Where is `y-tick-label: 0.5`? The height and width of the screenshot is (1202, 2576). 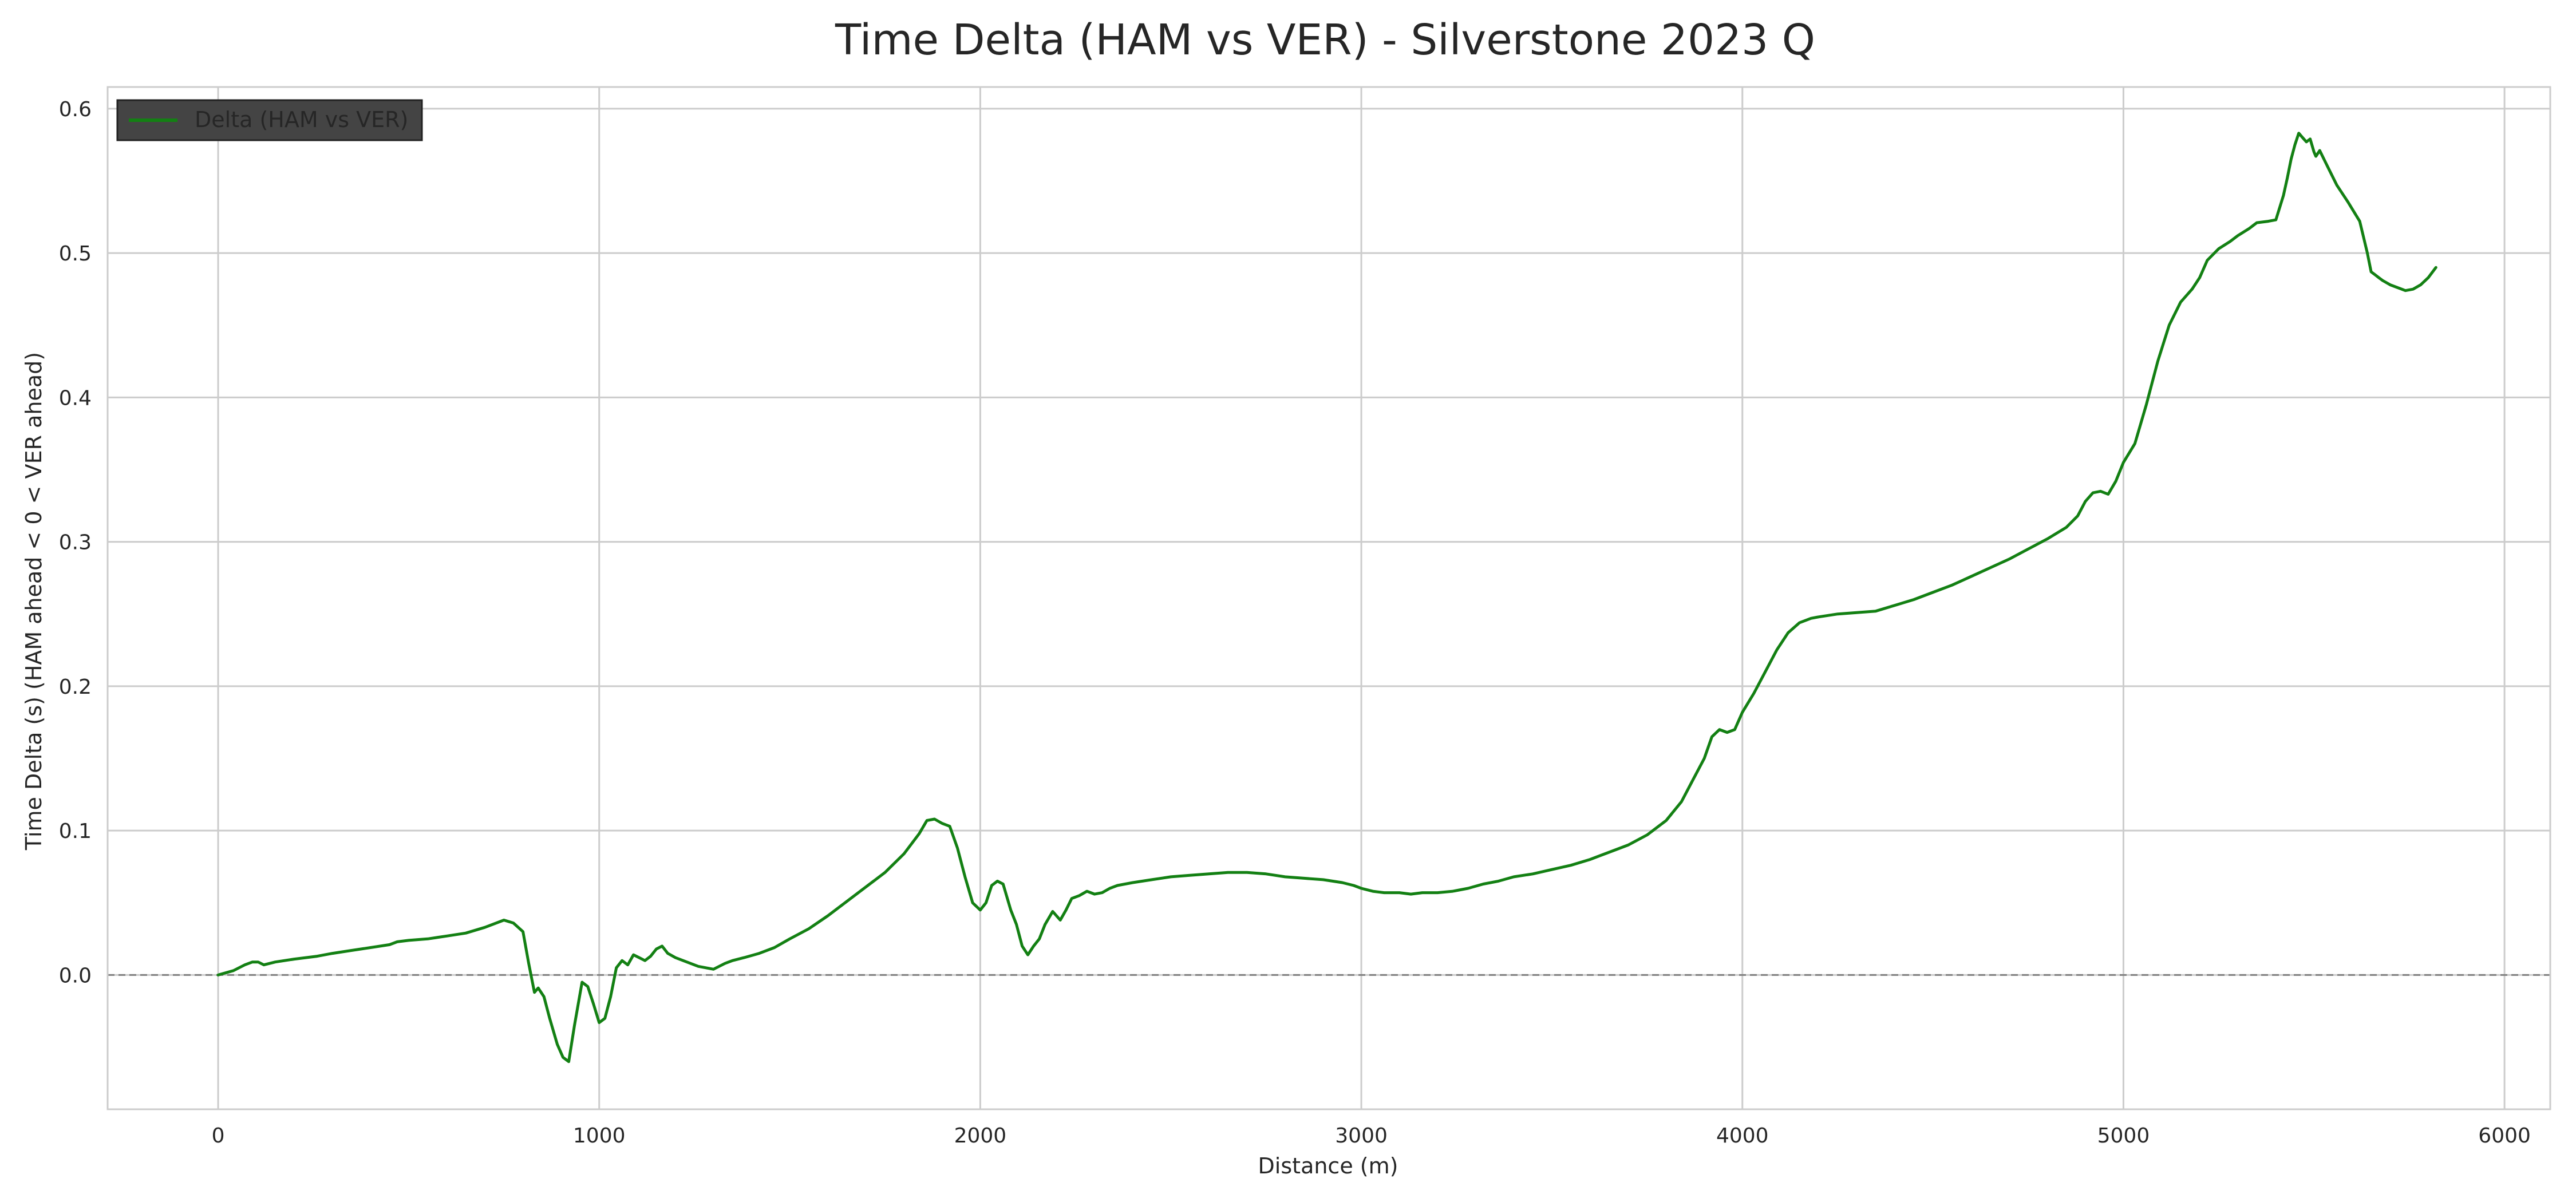 y-tick-label: 0.5 is located at coordinates (75, 254).